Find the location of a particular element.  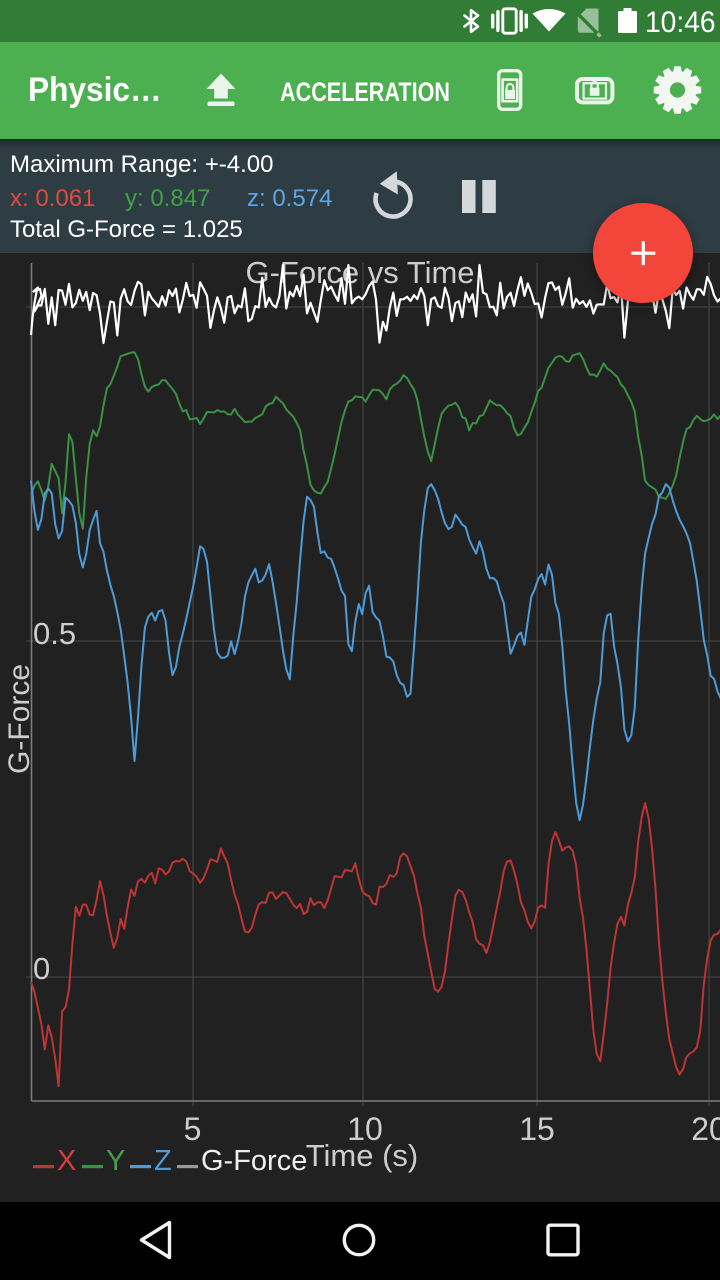

svg-text: Y is located at coordinates (115, 1161).